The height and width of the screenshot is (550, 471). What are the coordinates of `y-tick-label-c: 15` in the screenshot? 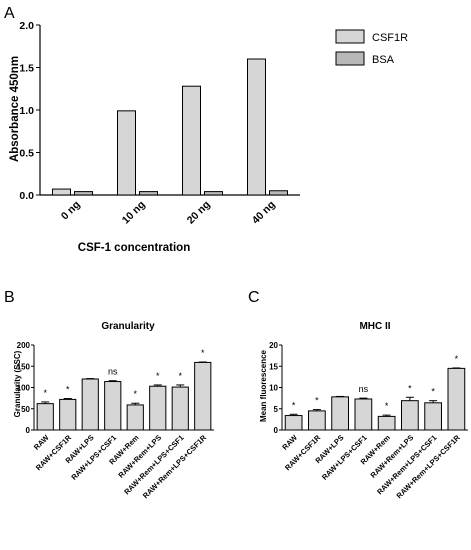 It's located at (273, 366).